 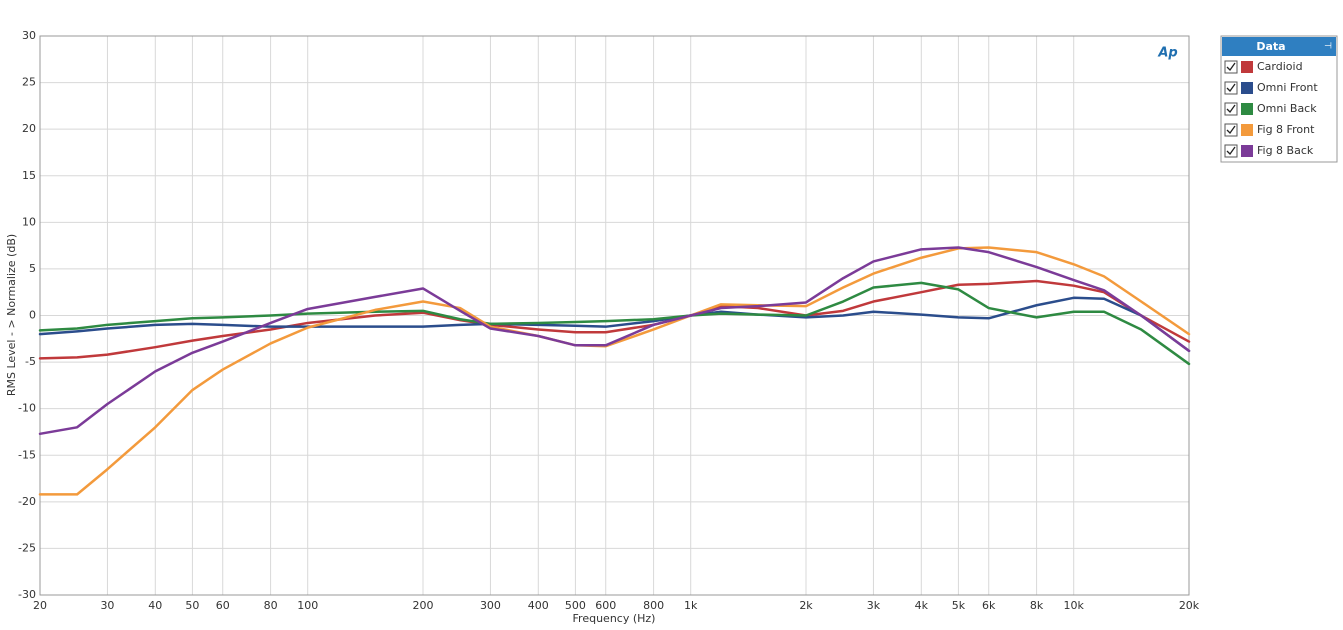 What do you see at coordinates (538, 605) in the screenshot?
I see `x-tick-label: 400` at bounding box center [538, 605].